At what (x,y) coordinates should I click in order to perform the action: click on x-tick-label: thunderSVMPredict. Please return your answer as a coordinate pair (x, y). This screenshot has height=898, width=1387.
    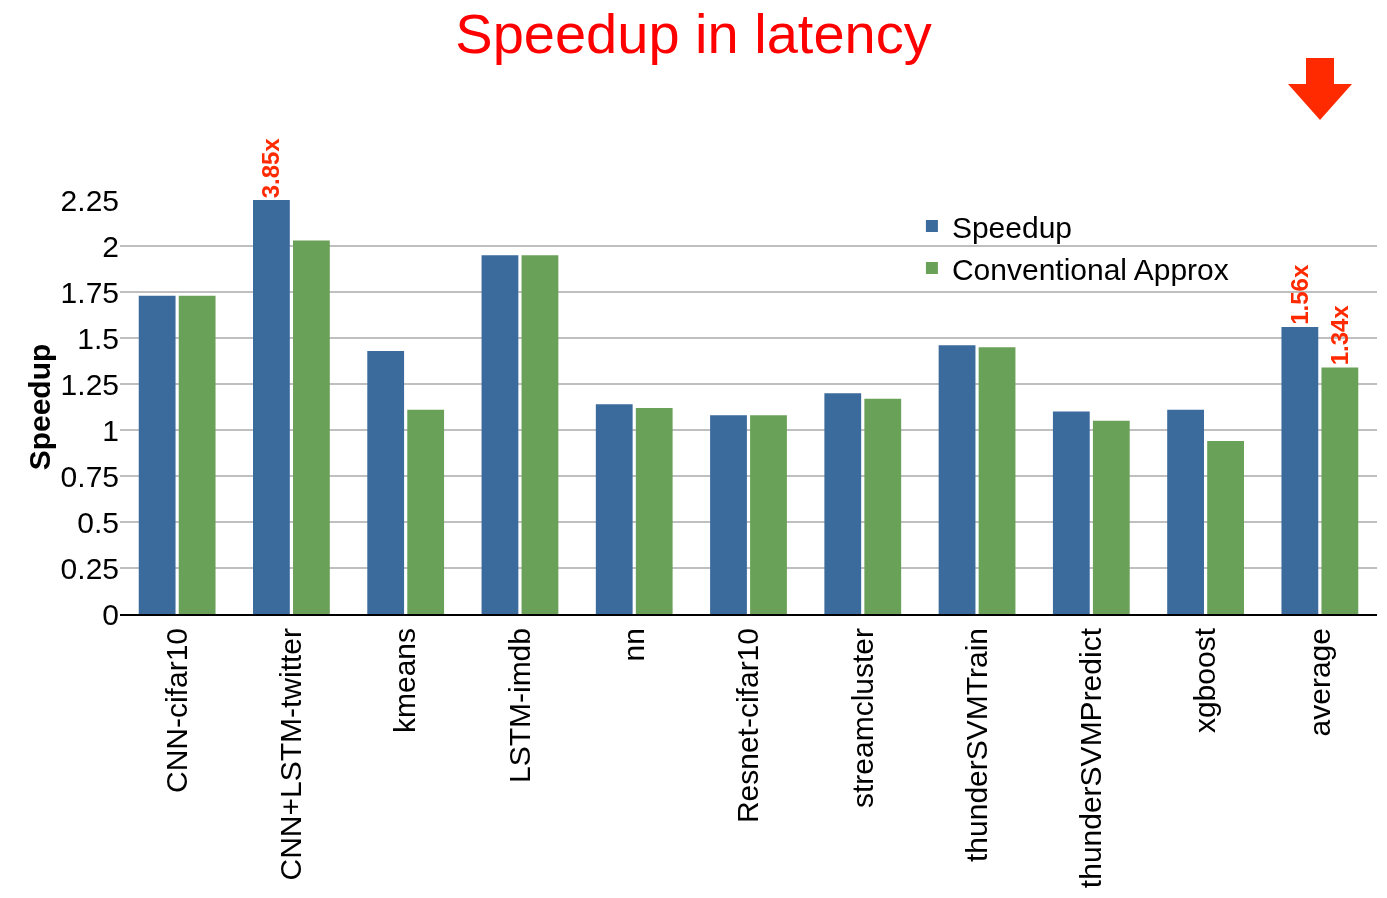
    Looking at the image, I should click on (1091, 758).